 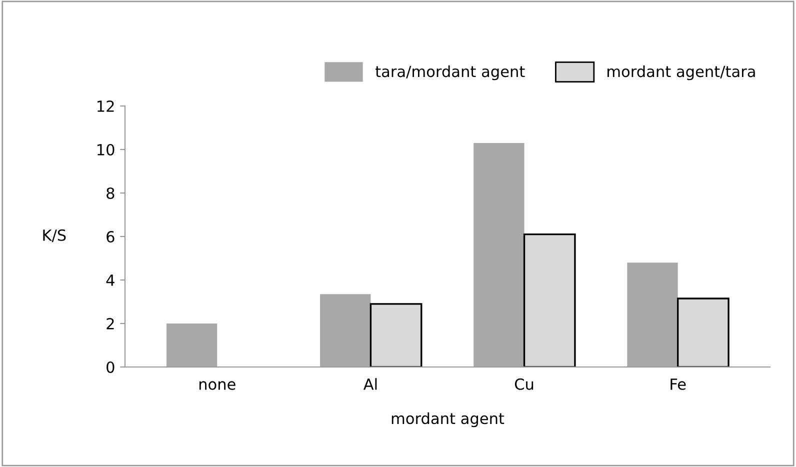 What do you see at coordinates (106, 150) in the screenshot?
I see `y-tick-label: 10` at bounding box center [106, 150].